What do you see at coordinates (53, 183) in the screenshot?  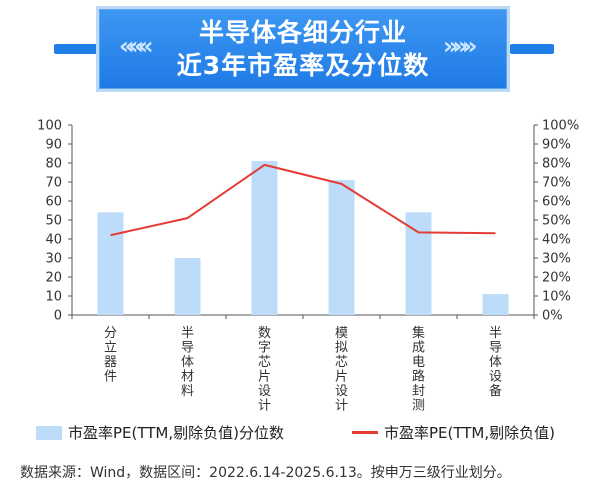 I see `y-left-tick-label: 70` at bounding box center [53, 183].